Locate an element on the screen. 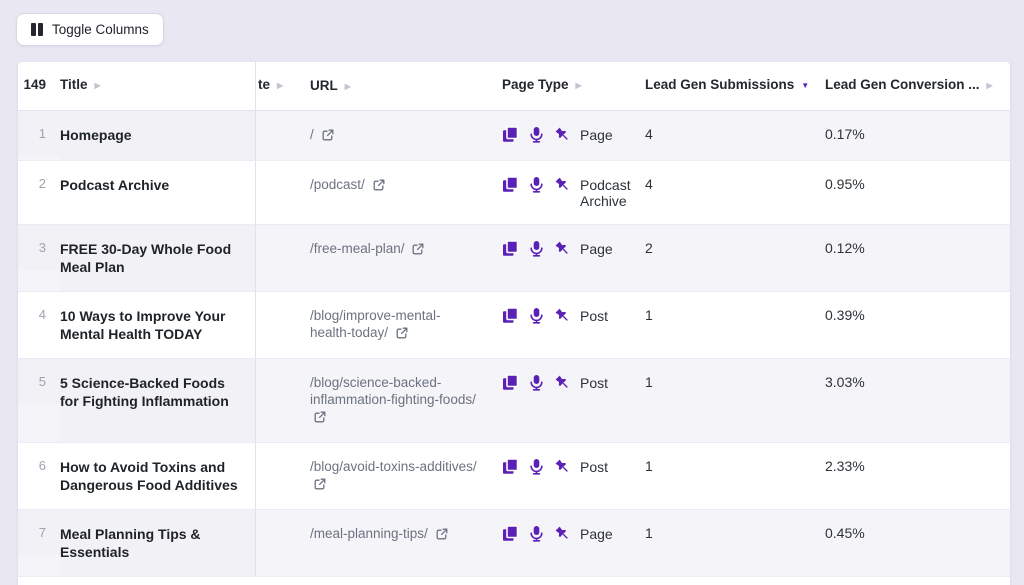 The image size is (1024, 585). conversion-value: 0.39% is located at coordinates (845, 314).